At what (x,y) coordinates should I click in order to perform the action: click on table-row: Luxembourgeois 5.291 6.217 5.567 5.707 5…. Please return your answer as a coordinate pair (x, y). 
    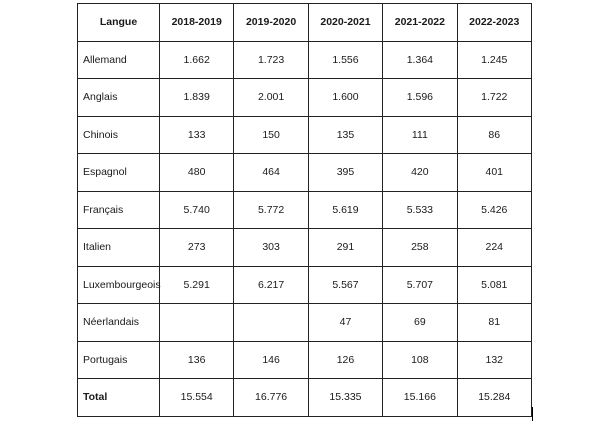
    Looking at the image, I should click on (304, 284).